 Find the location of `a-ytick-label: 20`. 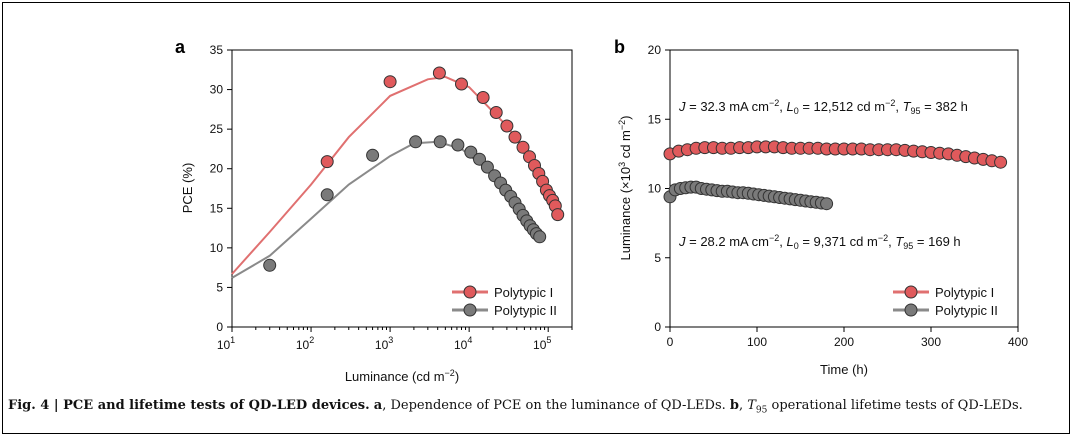

a-ytick-label: 20 is located at coordinates (217, 169).